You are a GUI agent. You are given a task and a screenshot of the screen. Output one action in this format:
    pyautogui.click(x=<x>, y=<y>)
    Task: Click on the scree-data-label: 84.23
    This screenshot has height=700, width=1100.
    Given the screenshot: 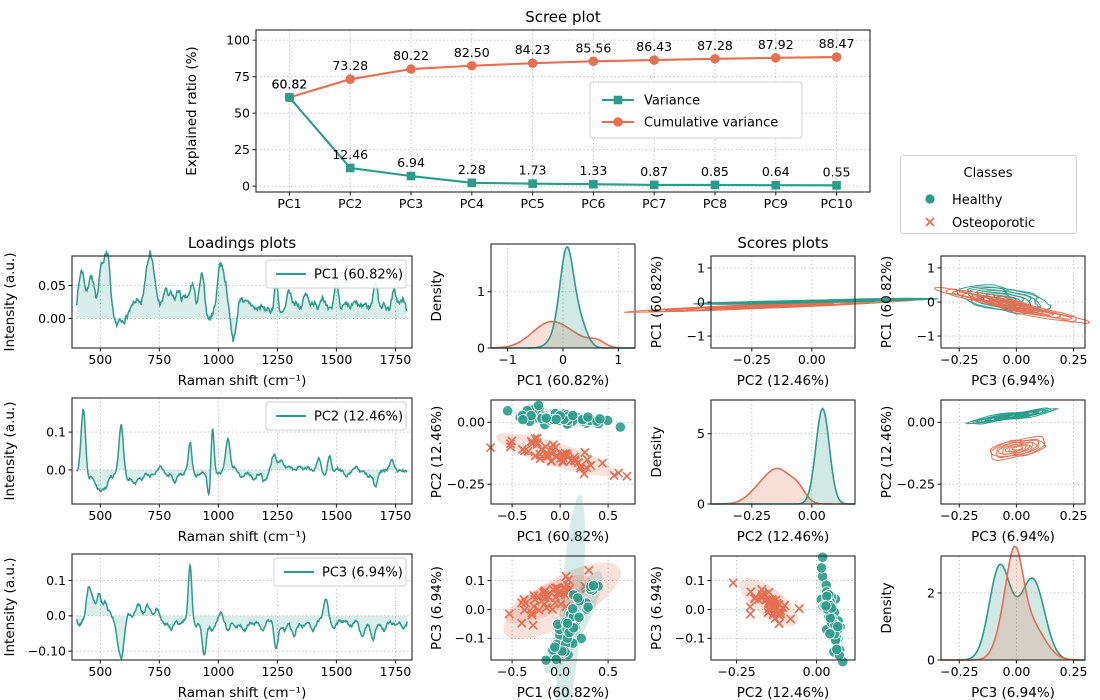 What is the action you would take?
    pyautogui.click(x=533, y=49)
    